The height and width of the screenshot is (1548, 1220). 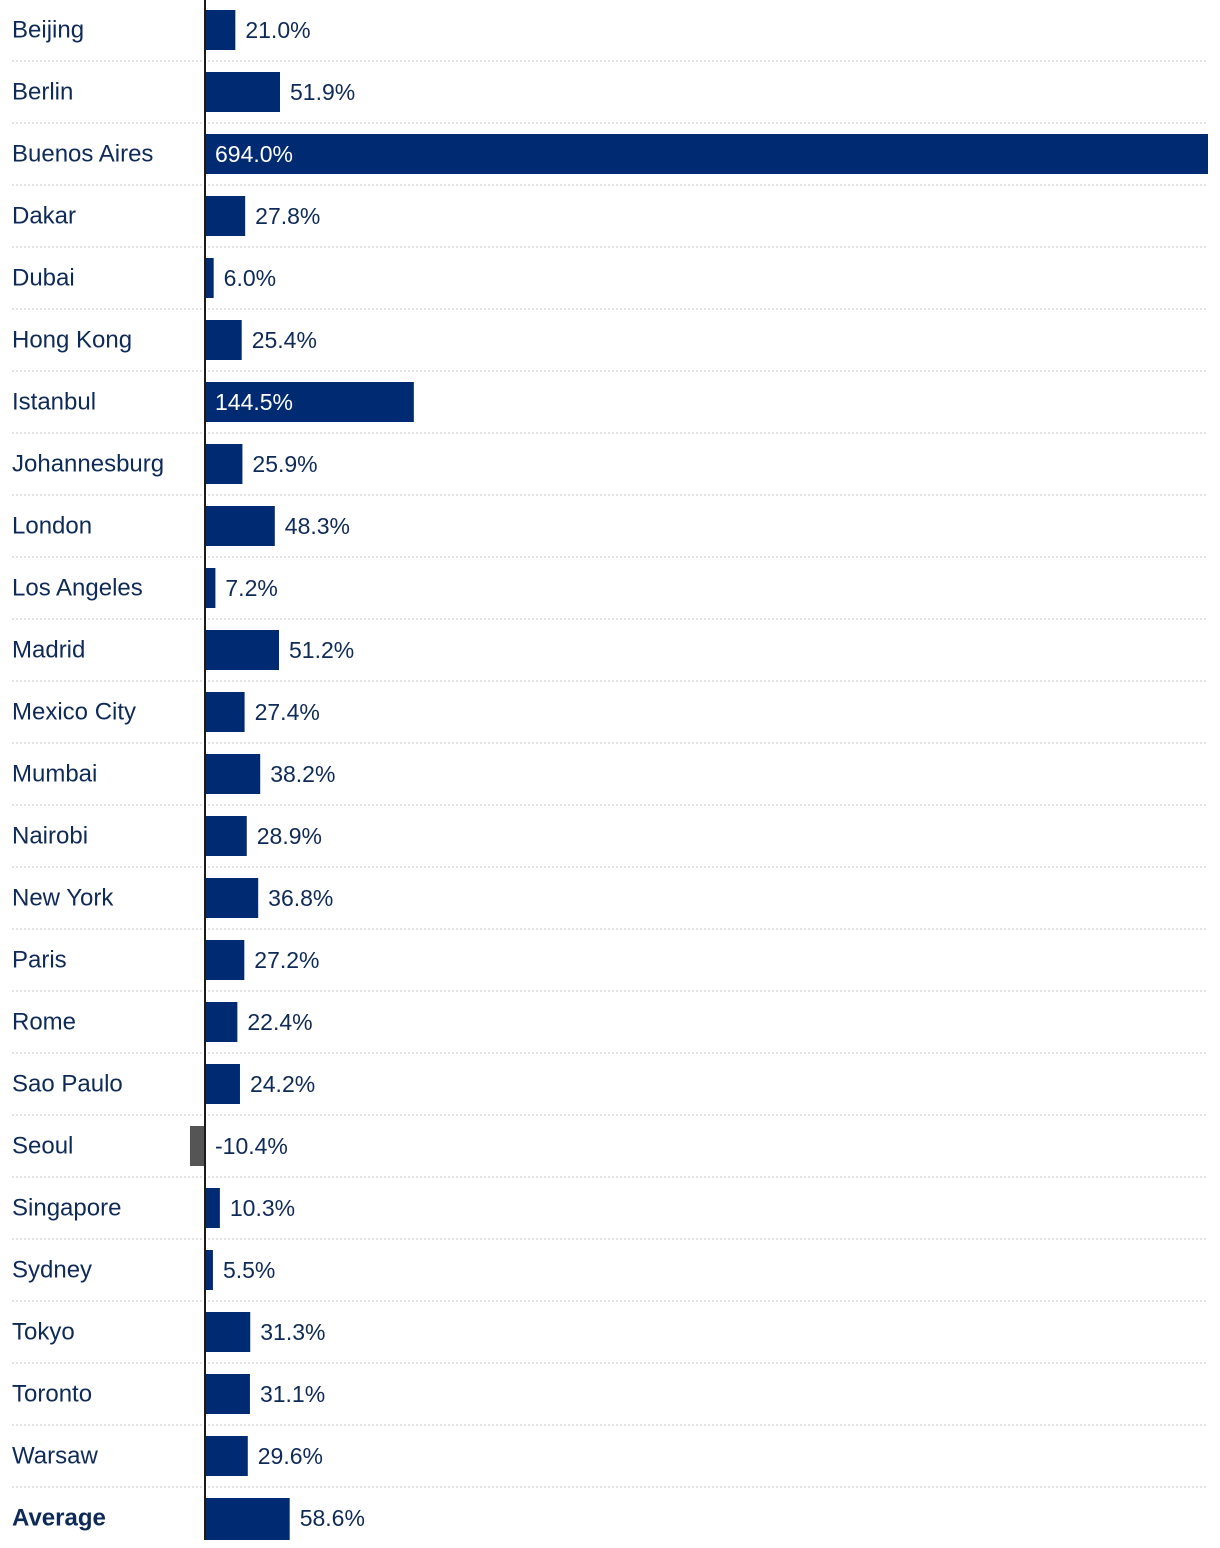 What do you see at coordinates (54, 402) in the screenshot?
I see `category-label: Istanbul` at bounding box center [54, 402].